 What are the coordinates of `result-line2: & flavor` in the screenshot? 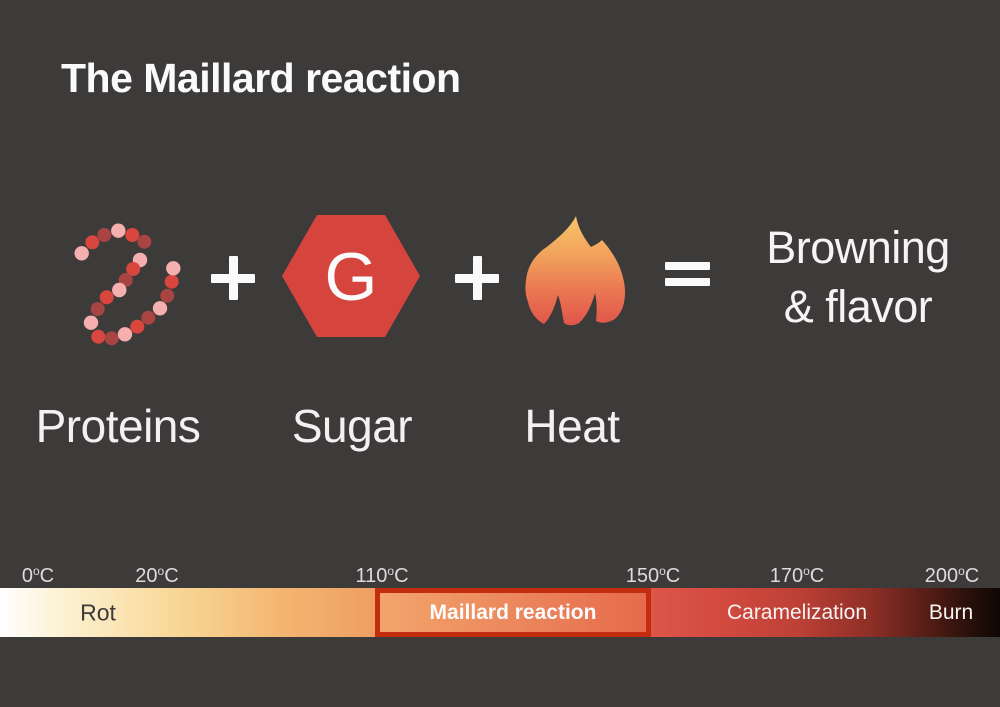 It's located at (858, 306).